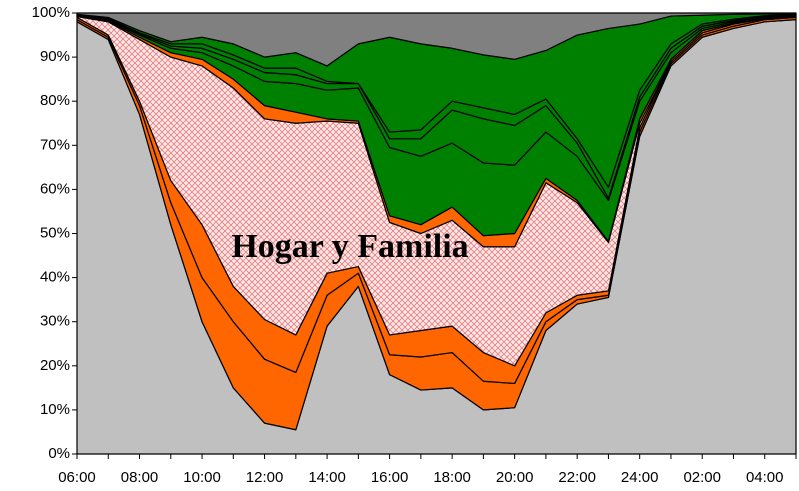 Image resolution: width=799 pixels, height=491 pixels. What do you see at coordinates (55, 321) in the screenshot?
I see `y-tick-label: 30%` at bounding box center [55, 321].